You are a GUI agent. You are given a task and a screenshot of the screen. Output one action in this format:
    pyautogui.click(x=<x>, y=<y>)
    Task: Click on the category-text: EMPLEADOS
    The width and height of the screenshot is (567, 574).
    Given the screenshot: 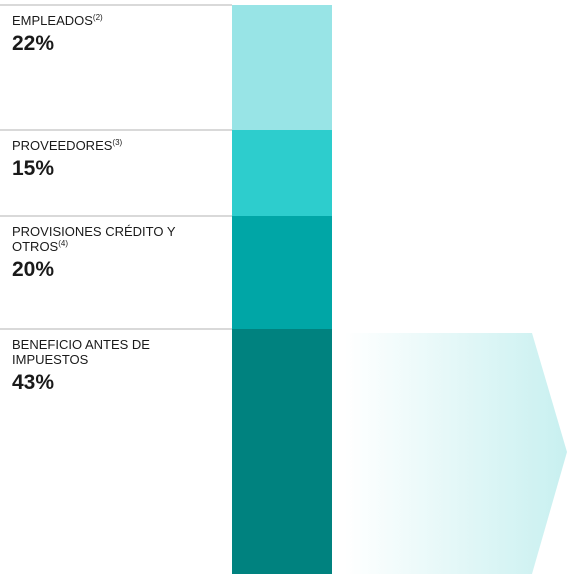 What is the action you would take?
    pyautogui.click(x=52, y=20)
    